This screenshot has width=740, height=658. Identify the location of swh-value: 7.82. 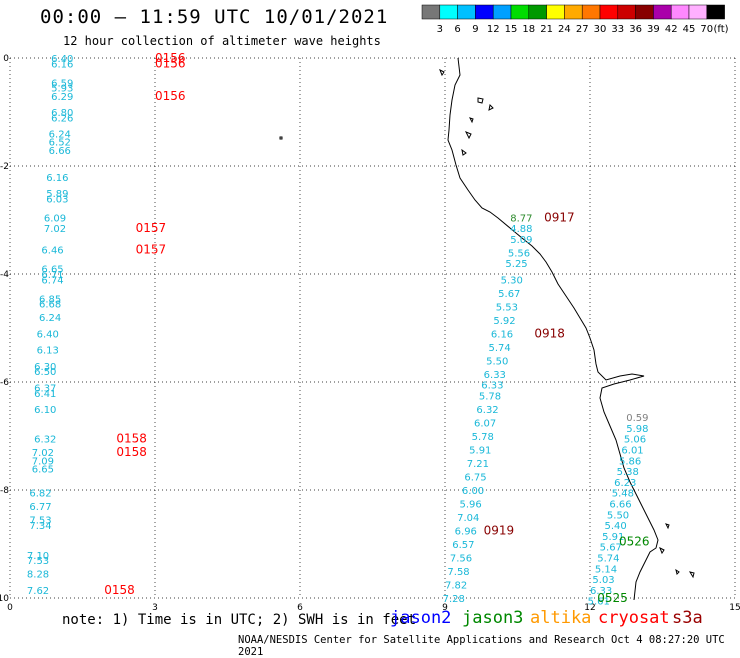
(456, 586).